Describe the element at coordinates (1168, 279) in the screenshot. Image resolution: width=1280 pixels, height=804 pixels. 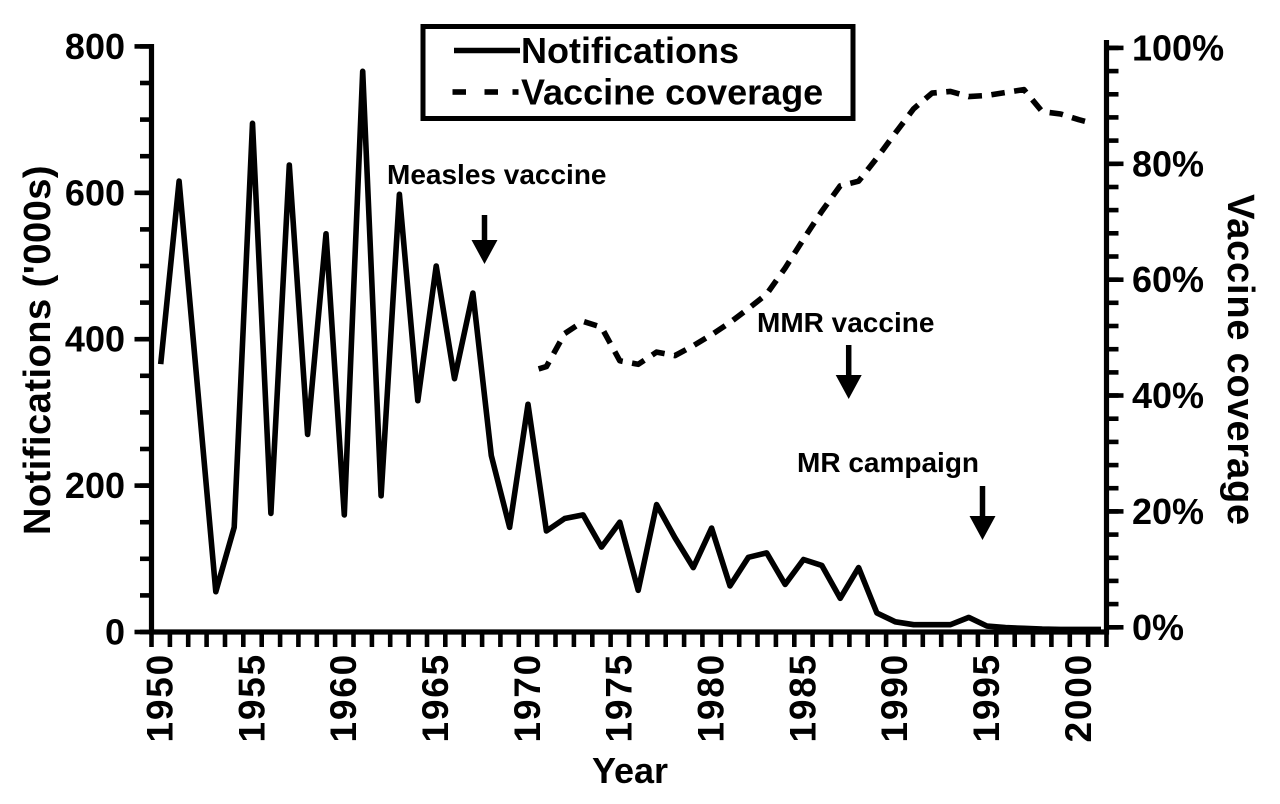
I see `svg-text: 60%` at that location.